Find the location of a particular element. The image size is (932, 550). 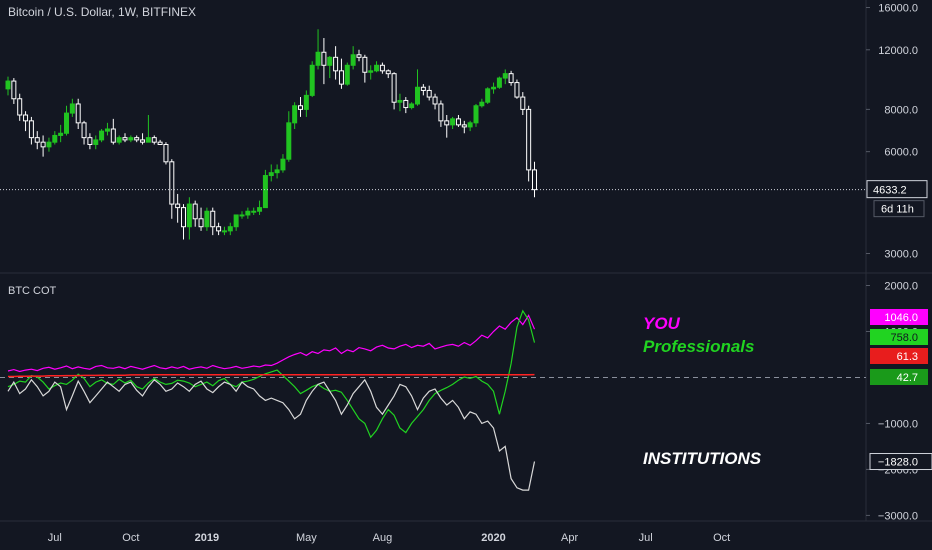

last-price-box is located at coordinates (897, 189).